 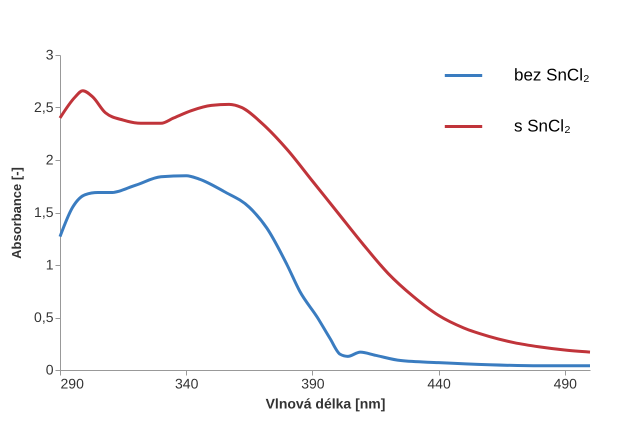 I want to click on x-tick-label: 290, so click(x=72, y=384).